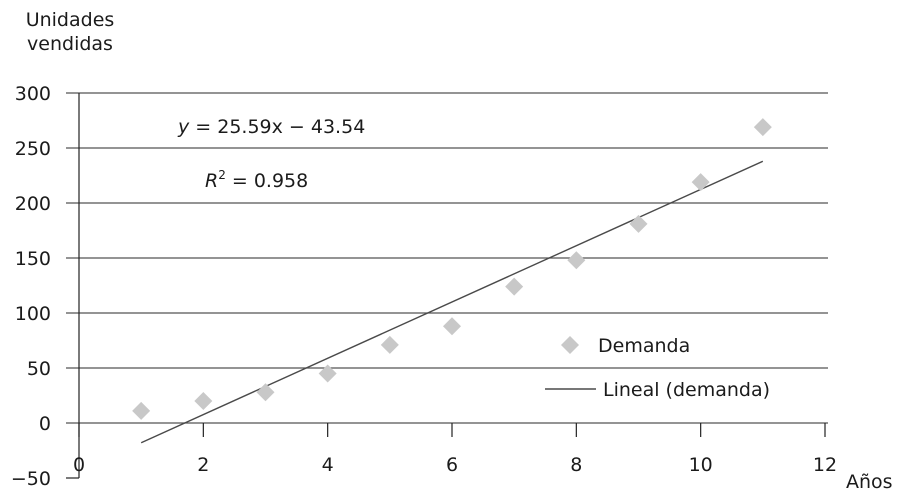 The height and width of the screenshot is (495, 898). Describe the element at coordinates (328, 465) in the screenshot. I see `x-tick-label: 4` at that location.